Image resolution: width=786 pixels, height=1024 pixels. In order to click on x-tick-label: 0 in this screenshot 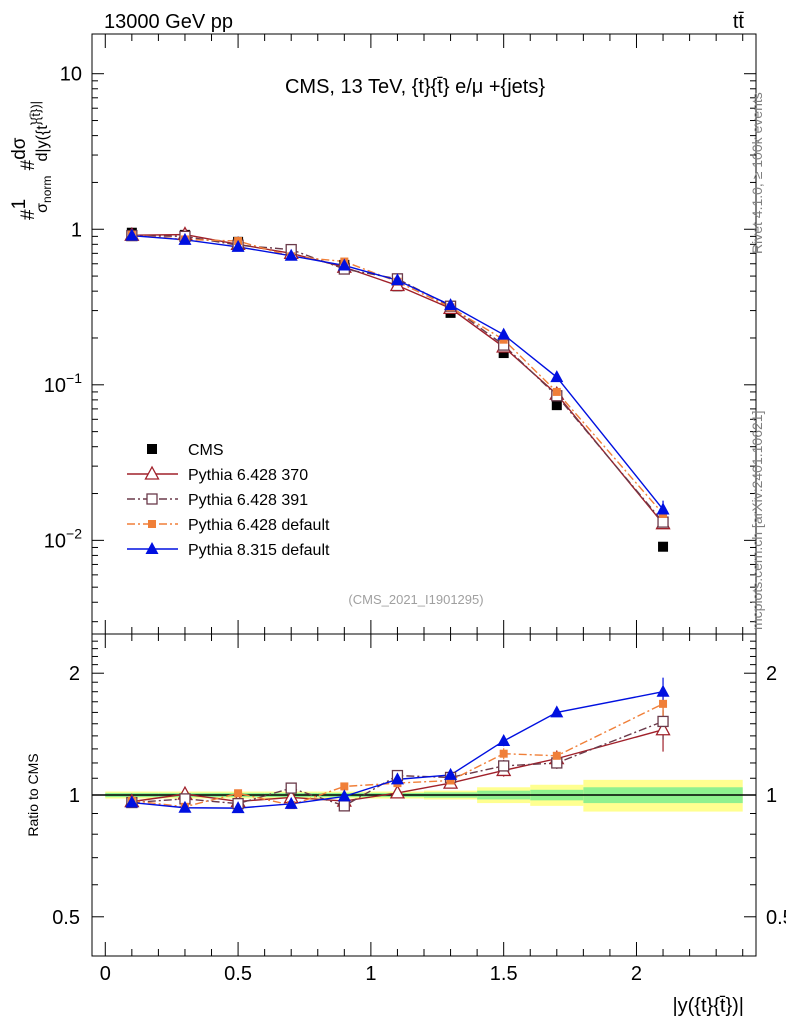, I will do `click(105, 974)`.